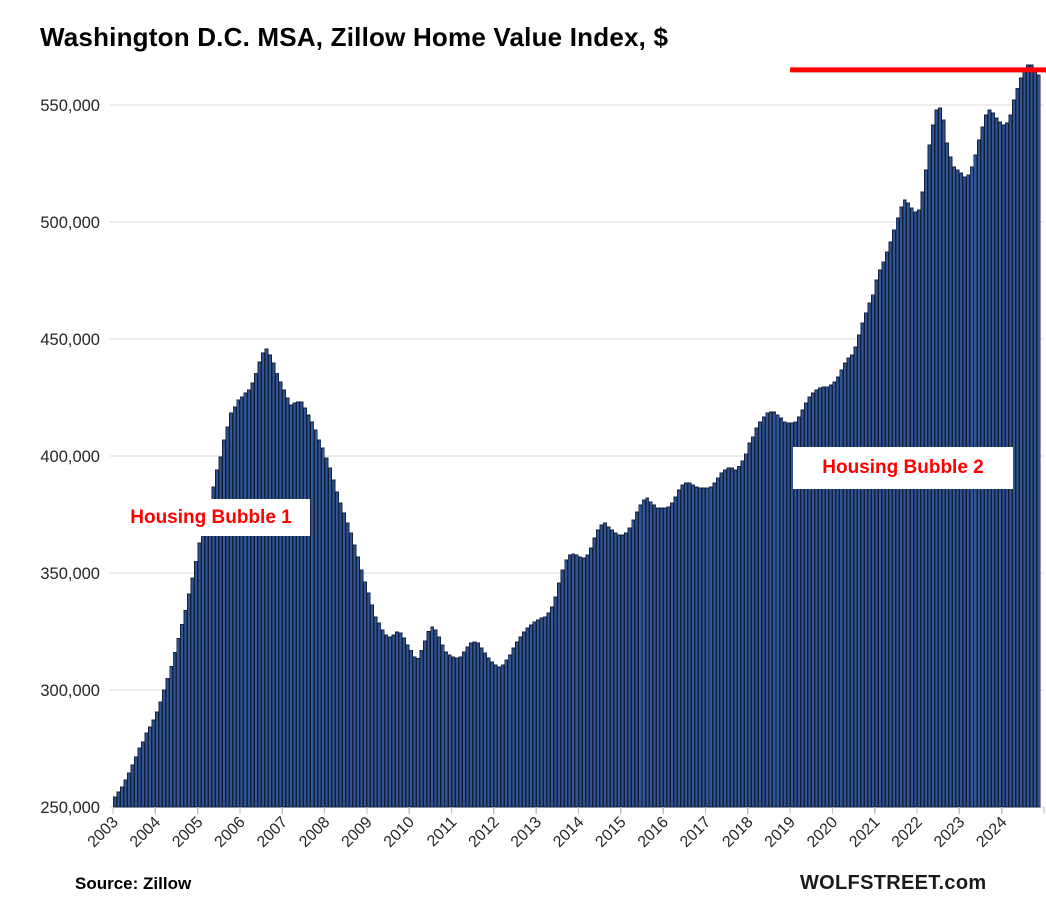 Image resolution: width=1046 pixels, height=914 pixels. What do you see at coordinates (272, 832) in the screenshot?
I see `x-axis-tick-label: 2007` at bounding box center [272, 832].